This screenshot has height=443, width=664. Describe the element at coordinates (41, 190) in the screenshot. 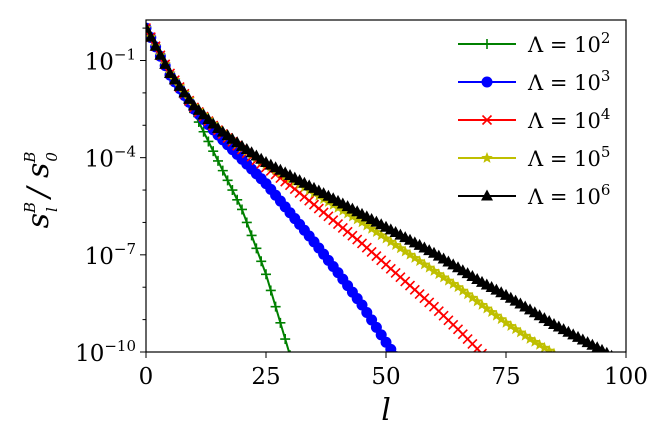

I see `y-axis-label: sB l / sB 0` at that location.